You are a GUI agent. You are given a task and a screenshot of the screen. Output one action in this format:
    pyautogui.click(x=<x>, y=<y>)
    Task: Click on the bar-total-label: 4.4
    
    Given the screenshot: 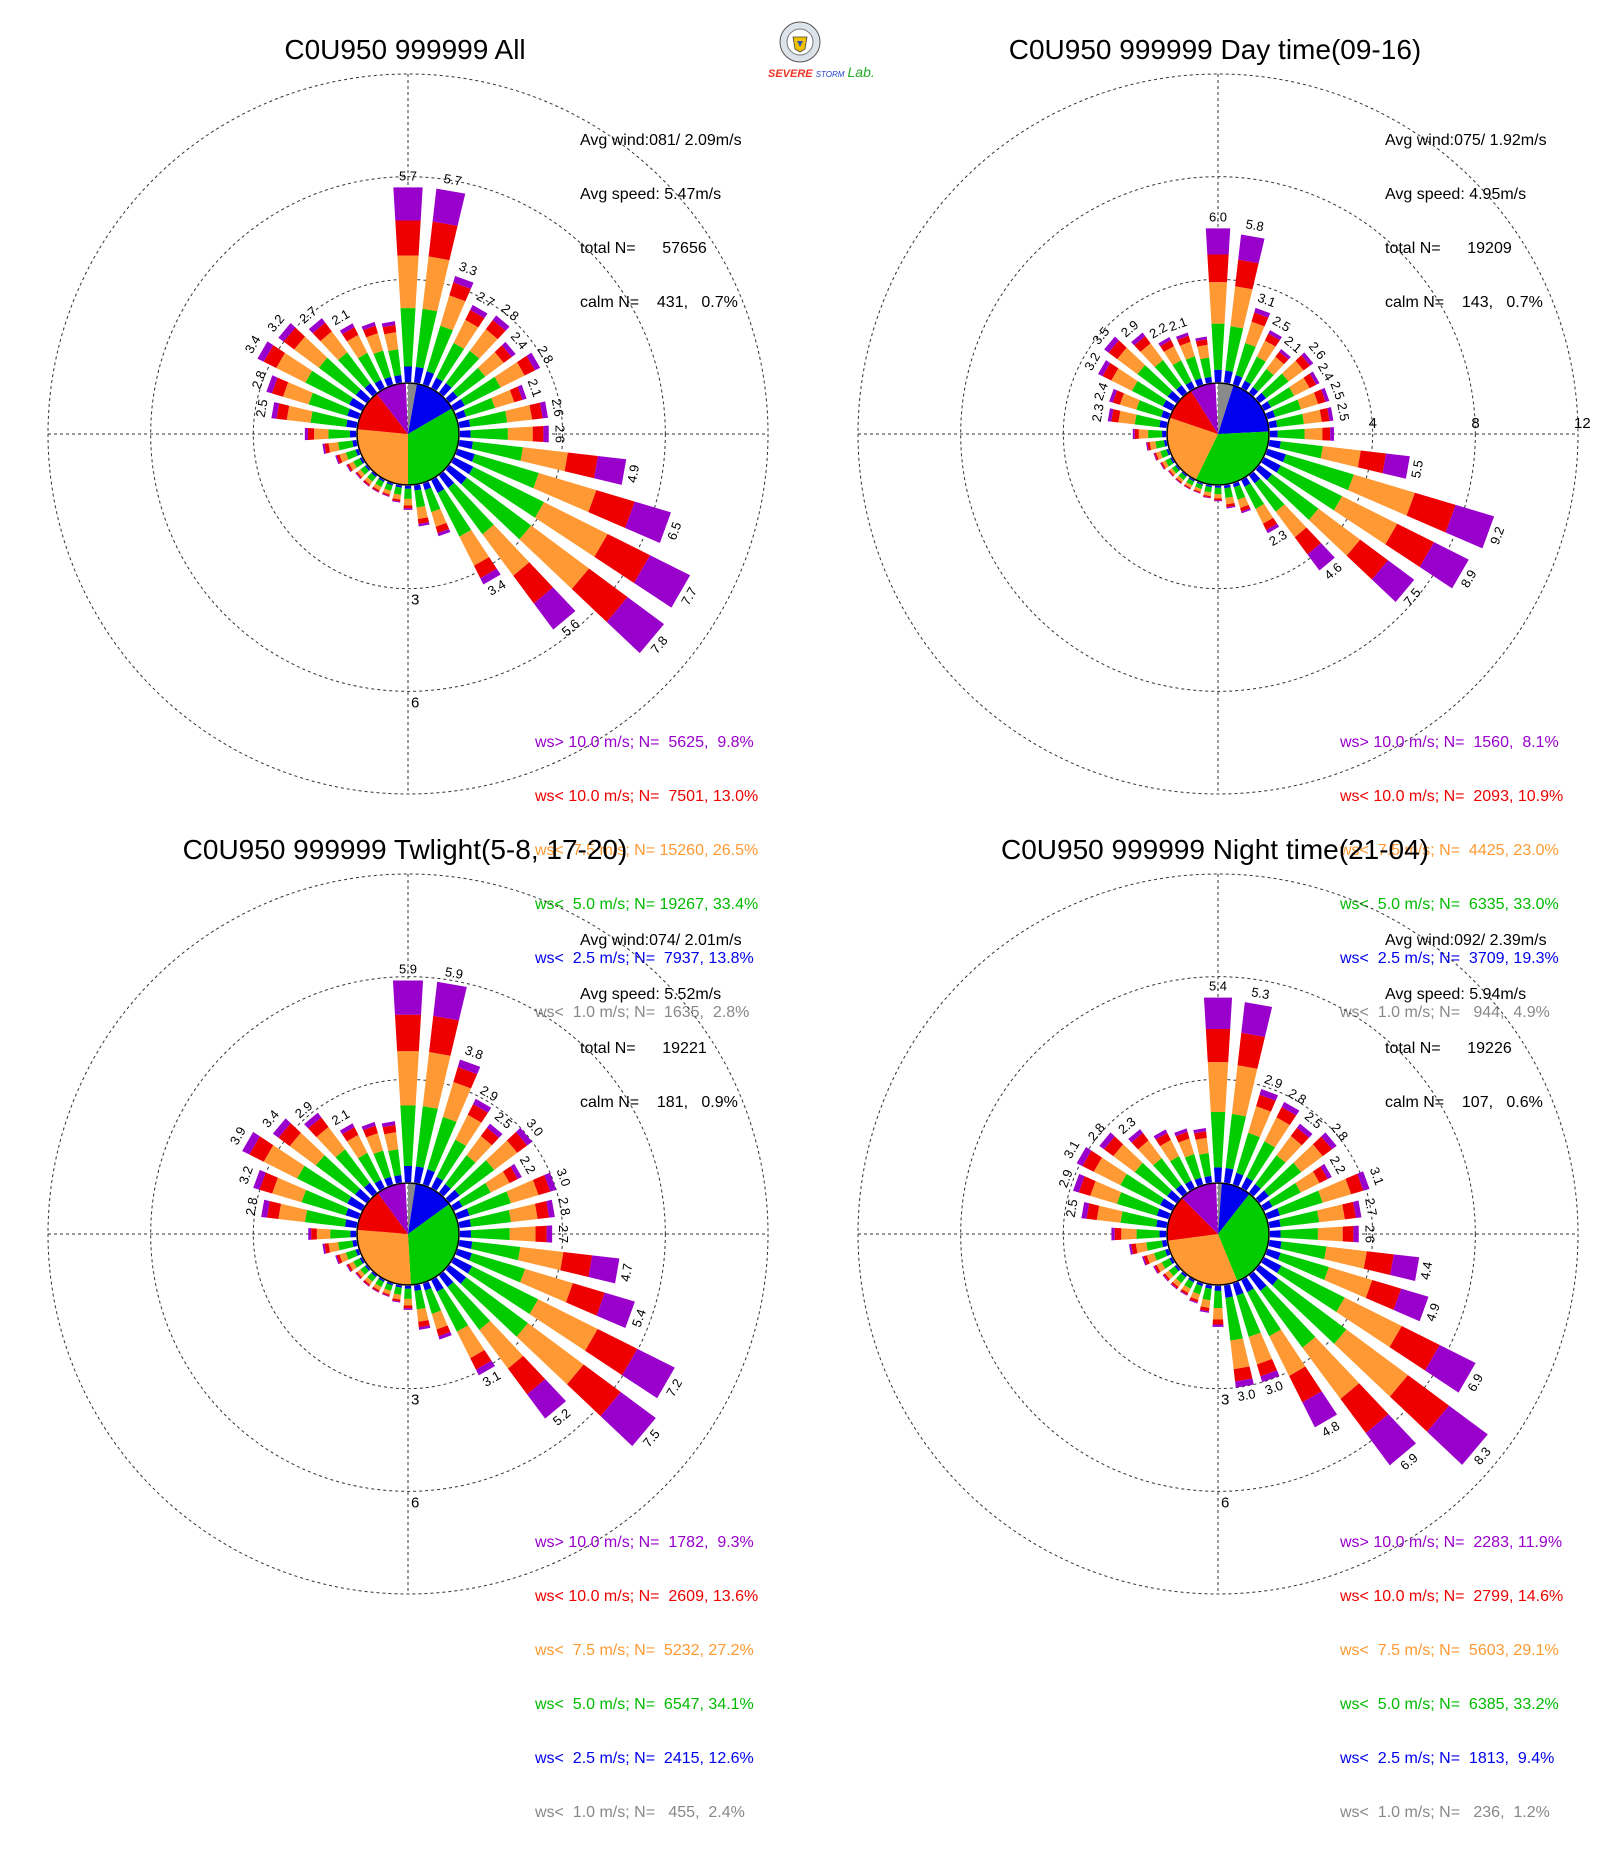 What is the action you would take?
    pyautogui.click(x=1426, y=1271)
    